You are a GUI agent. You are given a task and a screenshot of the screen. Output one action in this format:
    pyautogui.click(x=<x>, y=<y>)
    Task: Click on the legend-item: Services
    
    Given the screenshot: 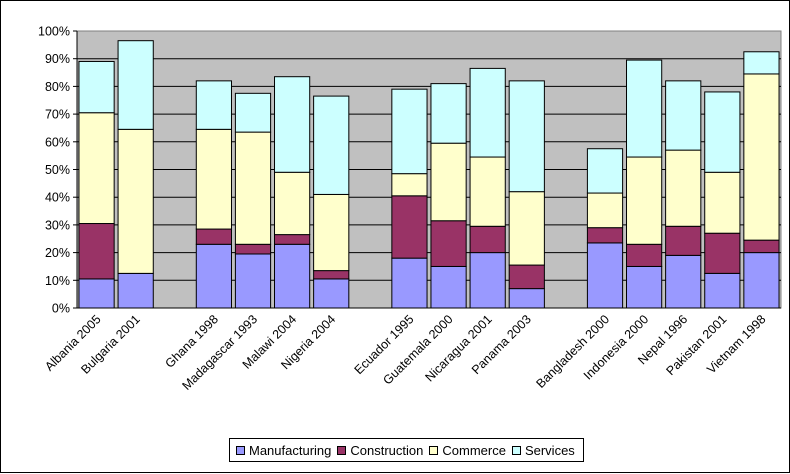 What is the action you would take?
    pyautogui.click(x=543, y=450)
    